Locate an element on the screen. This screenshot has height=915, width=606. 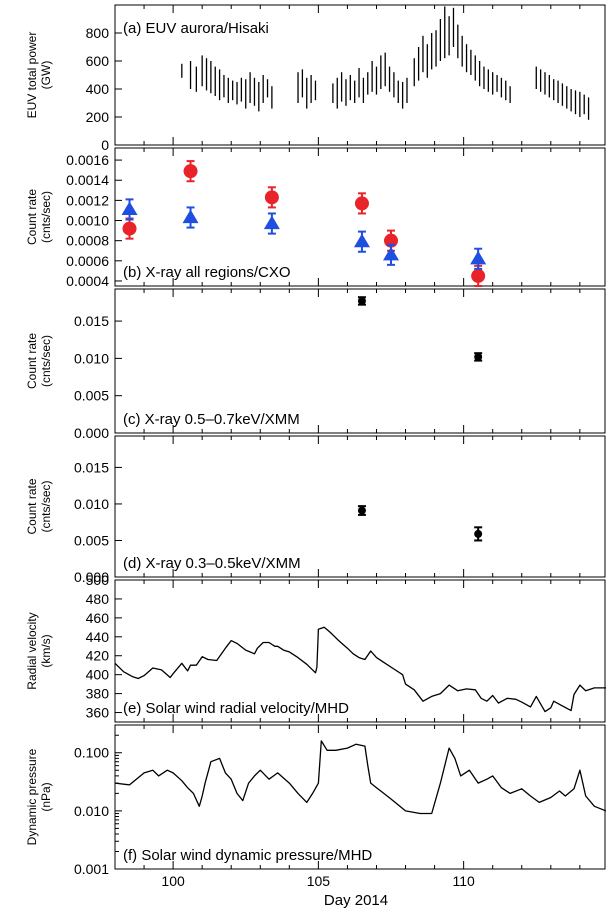
panel-f-frame is located at coordinates (360, 797).